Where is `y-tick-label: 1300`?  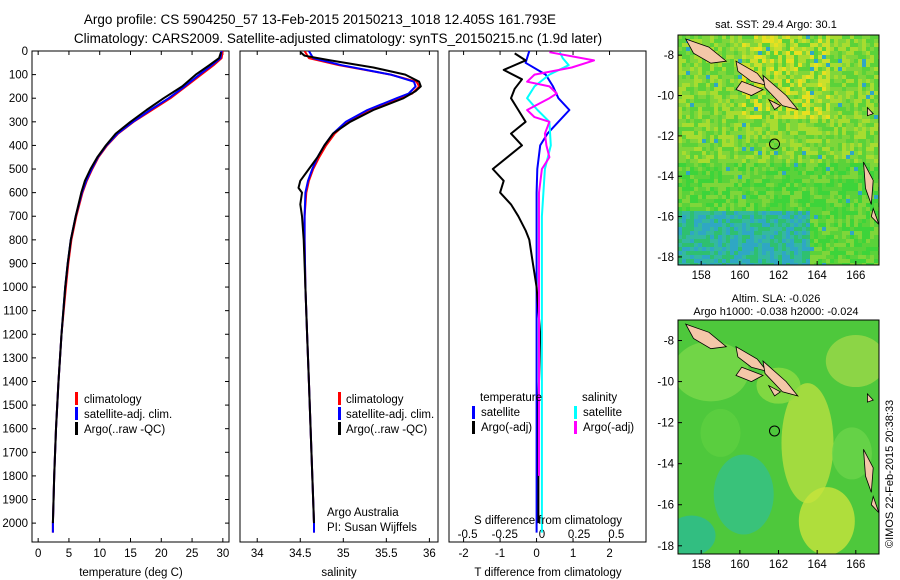
y-tick-label: 1300 is located at coordinates (15, 359).